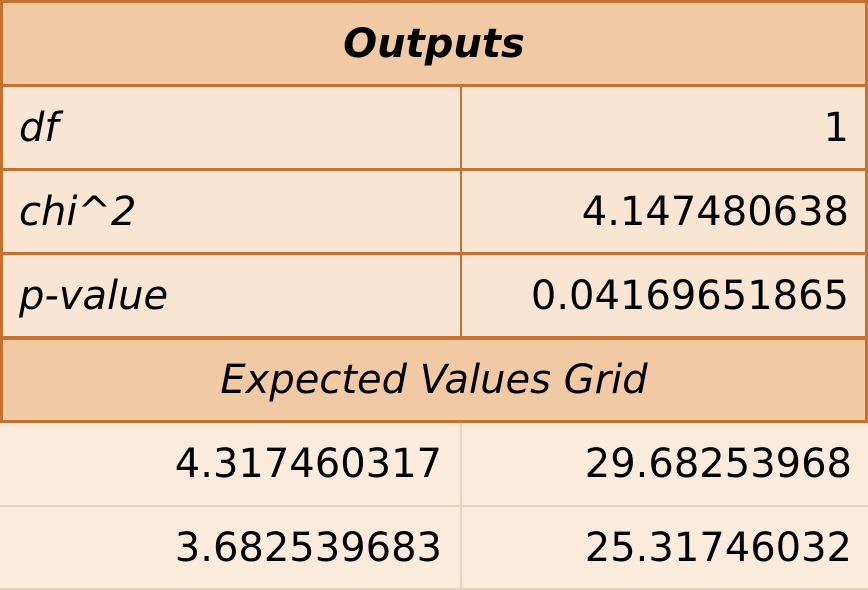 Image resolution: width=868 pixels, height=590 pixels. I want to click on expected-value: 25.31746032, so click(718, 547).